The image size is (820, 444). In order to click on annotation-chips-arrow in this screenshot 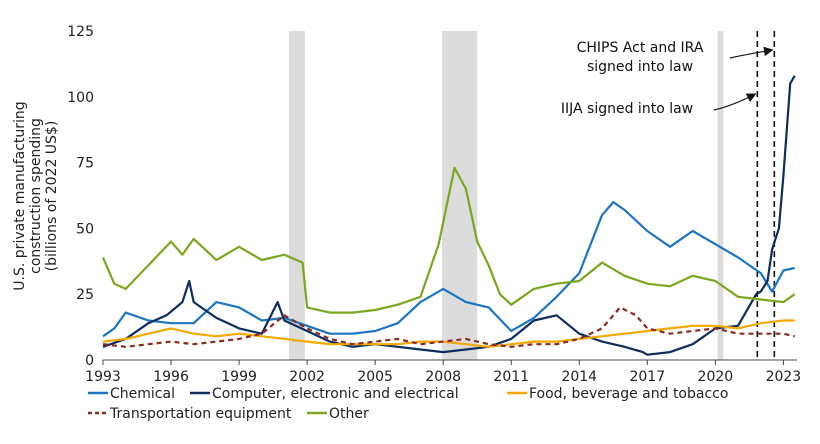, I will do `click(751, 52)`.